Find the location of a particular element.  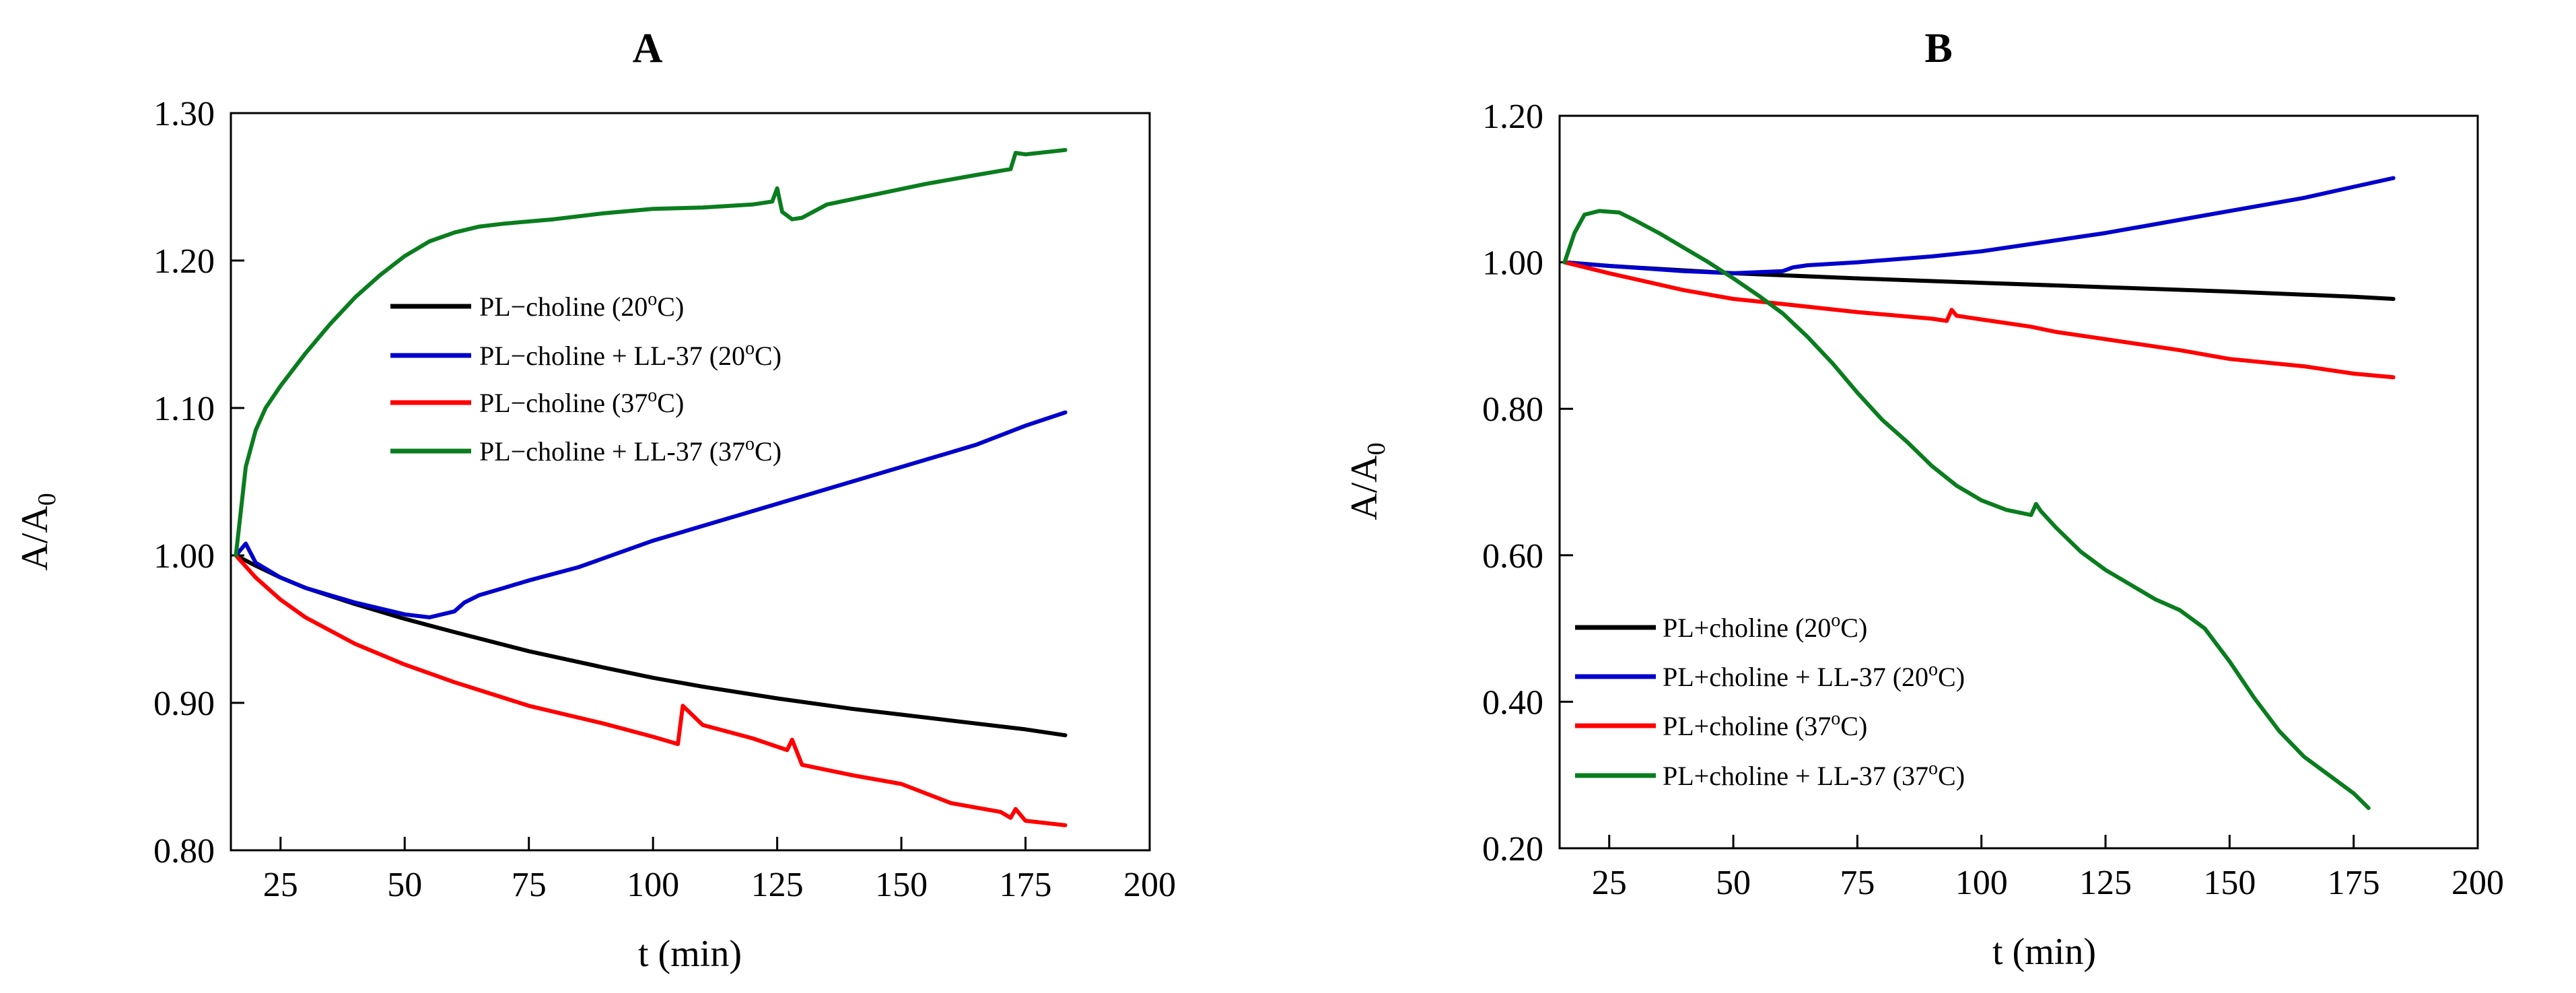

panel-b-label: B is located at coordinates (1938, 49).